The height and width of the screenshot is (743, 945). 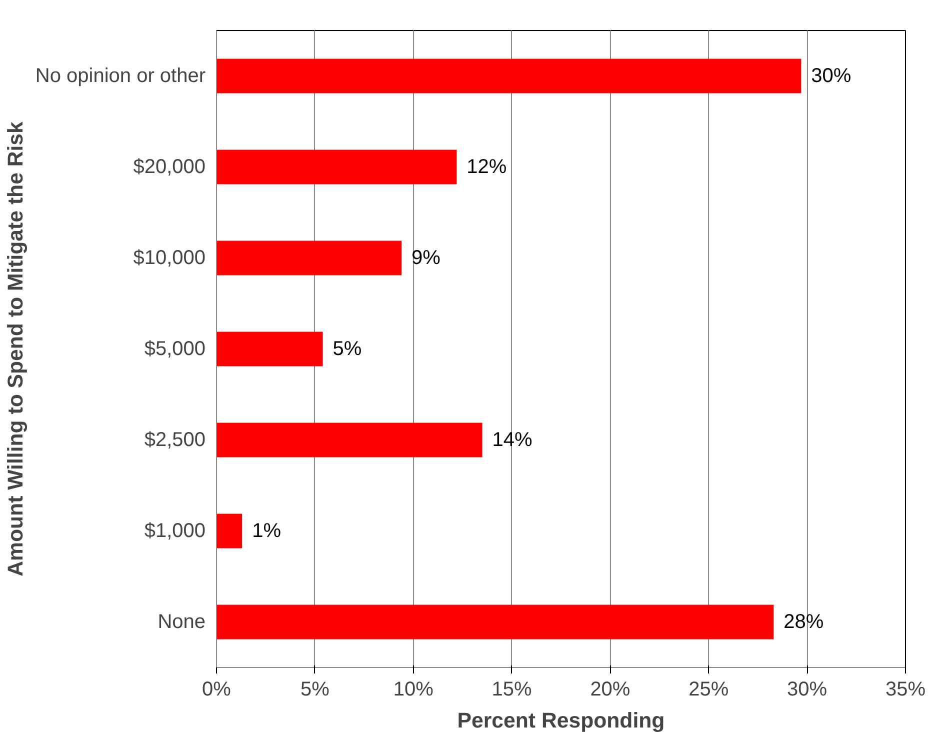 I want to click on x-tick-label: 25%, so click(x=708, y=689).